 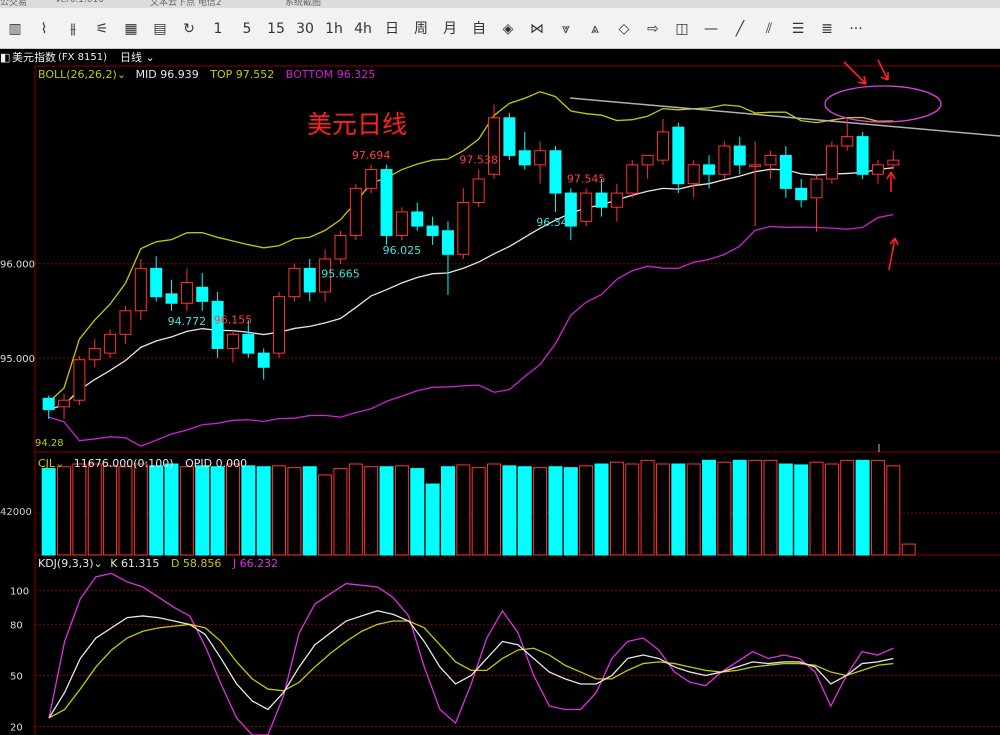 I want to click on period-button: 4h, so click(x=363, y=29).